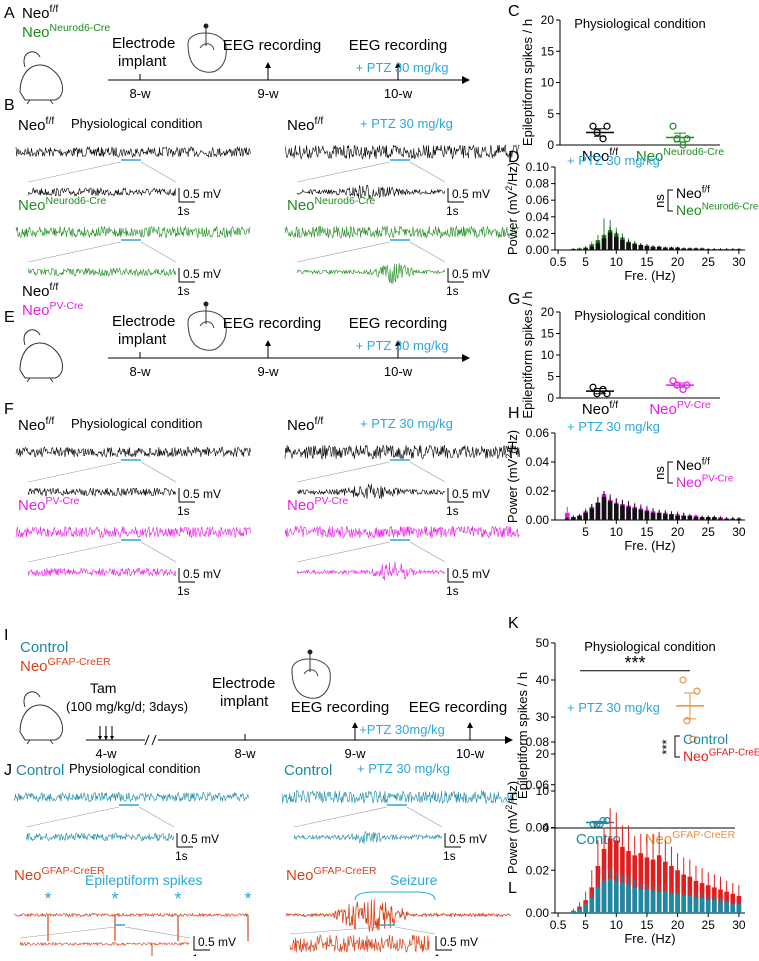  What do you see at coordinates (202, 194) in the screenshot?
I see `scale-voltage: 0.5 mV` at bounding box center [202, 194].